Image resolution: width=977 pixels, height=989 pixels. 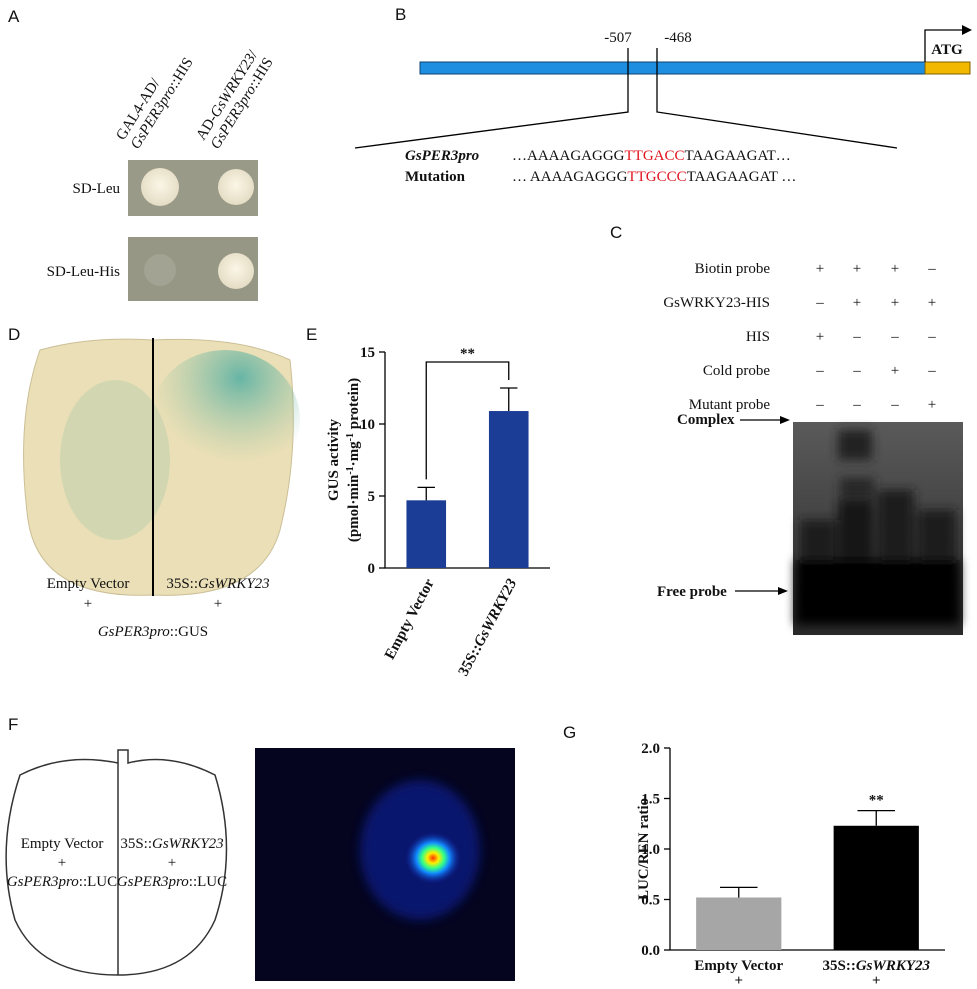 I want to click on binding-site: TTGCCC, so click(x=656, y=177).